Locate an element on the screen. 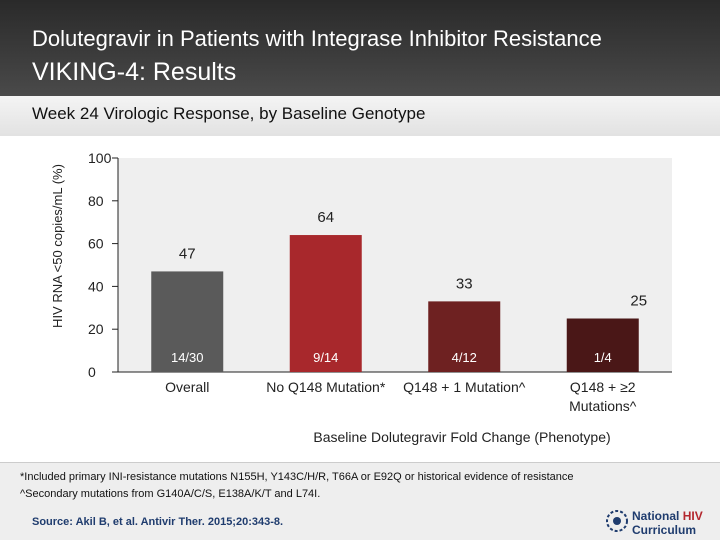  bar-value-label: 25 is located at coordinates (638, 301).